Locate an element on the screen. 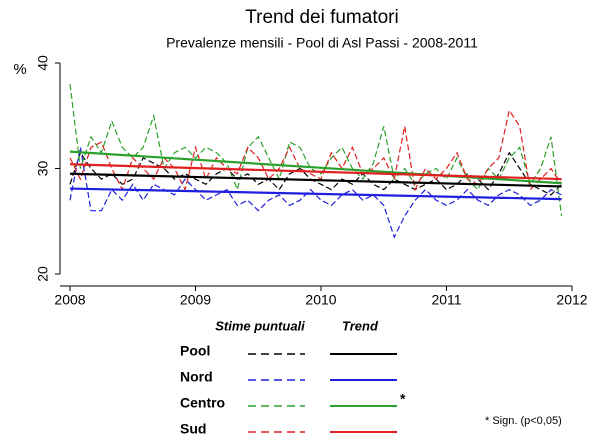 This screenshot has height=441, width=601. annotation: * is located at coordinates (403, 399).